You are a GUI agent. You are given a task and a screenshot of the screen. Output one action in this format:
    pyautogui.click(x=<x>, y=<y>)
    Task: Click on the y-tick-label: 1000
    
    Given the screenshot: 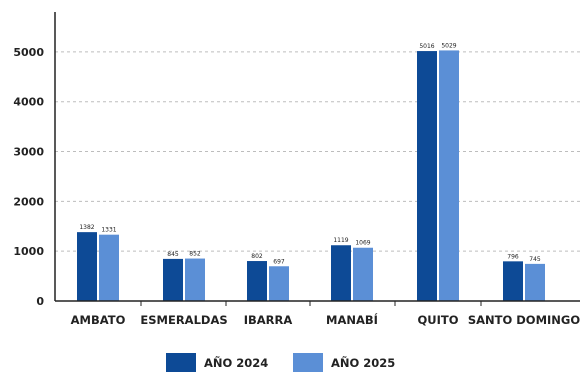 What is the action you would take?
    pyautogui.click(x=28, y=251)
    